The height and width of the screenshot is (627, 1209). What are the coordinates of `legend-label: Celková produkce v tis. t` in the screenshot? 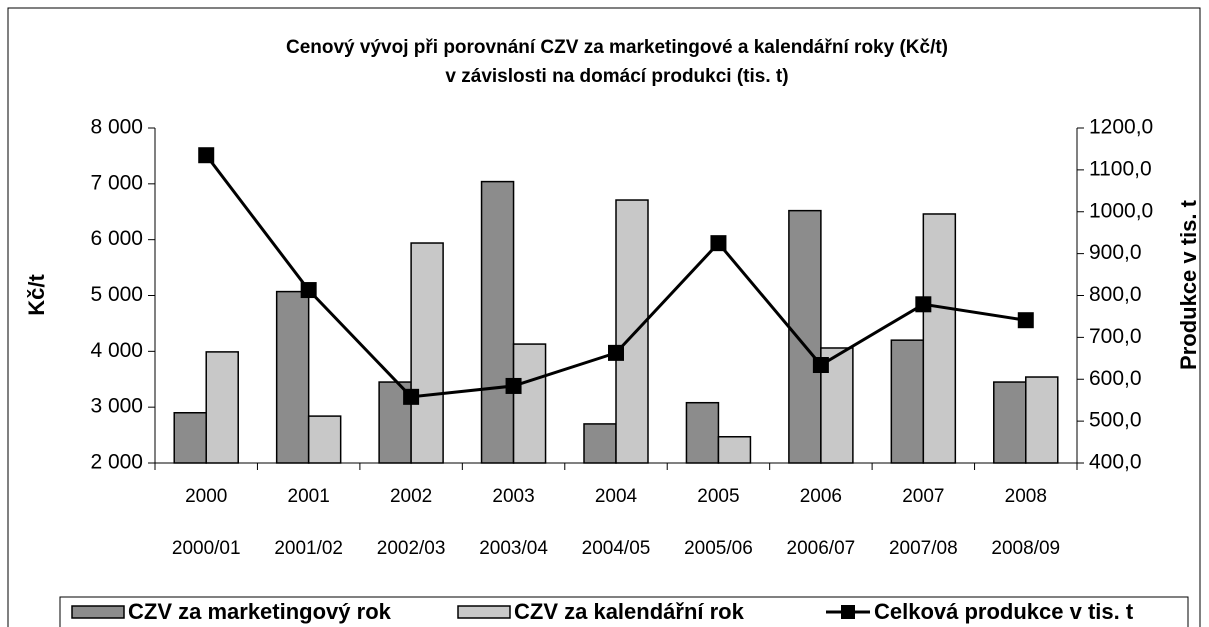 It's located at (1004, 611).